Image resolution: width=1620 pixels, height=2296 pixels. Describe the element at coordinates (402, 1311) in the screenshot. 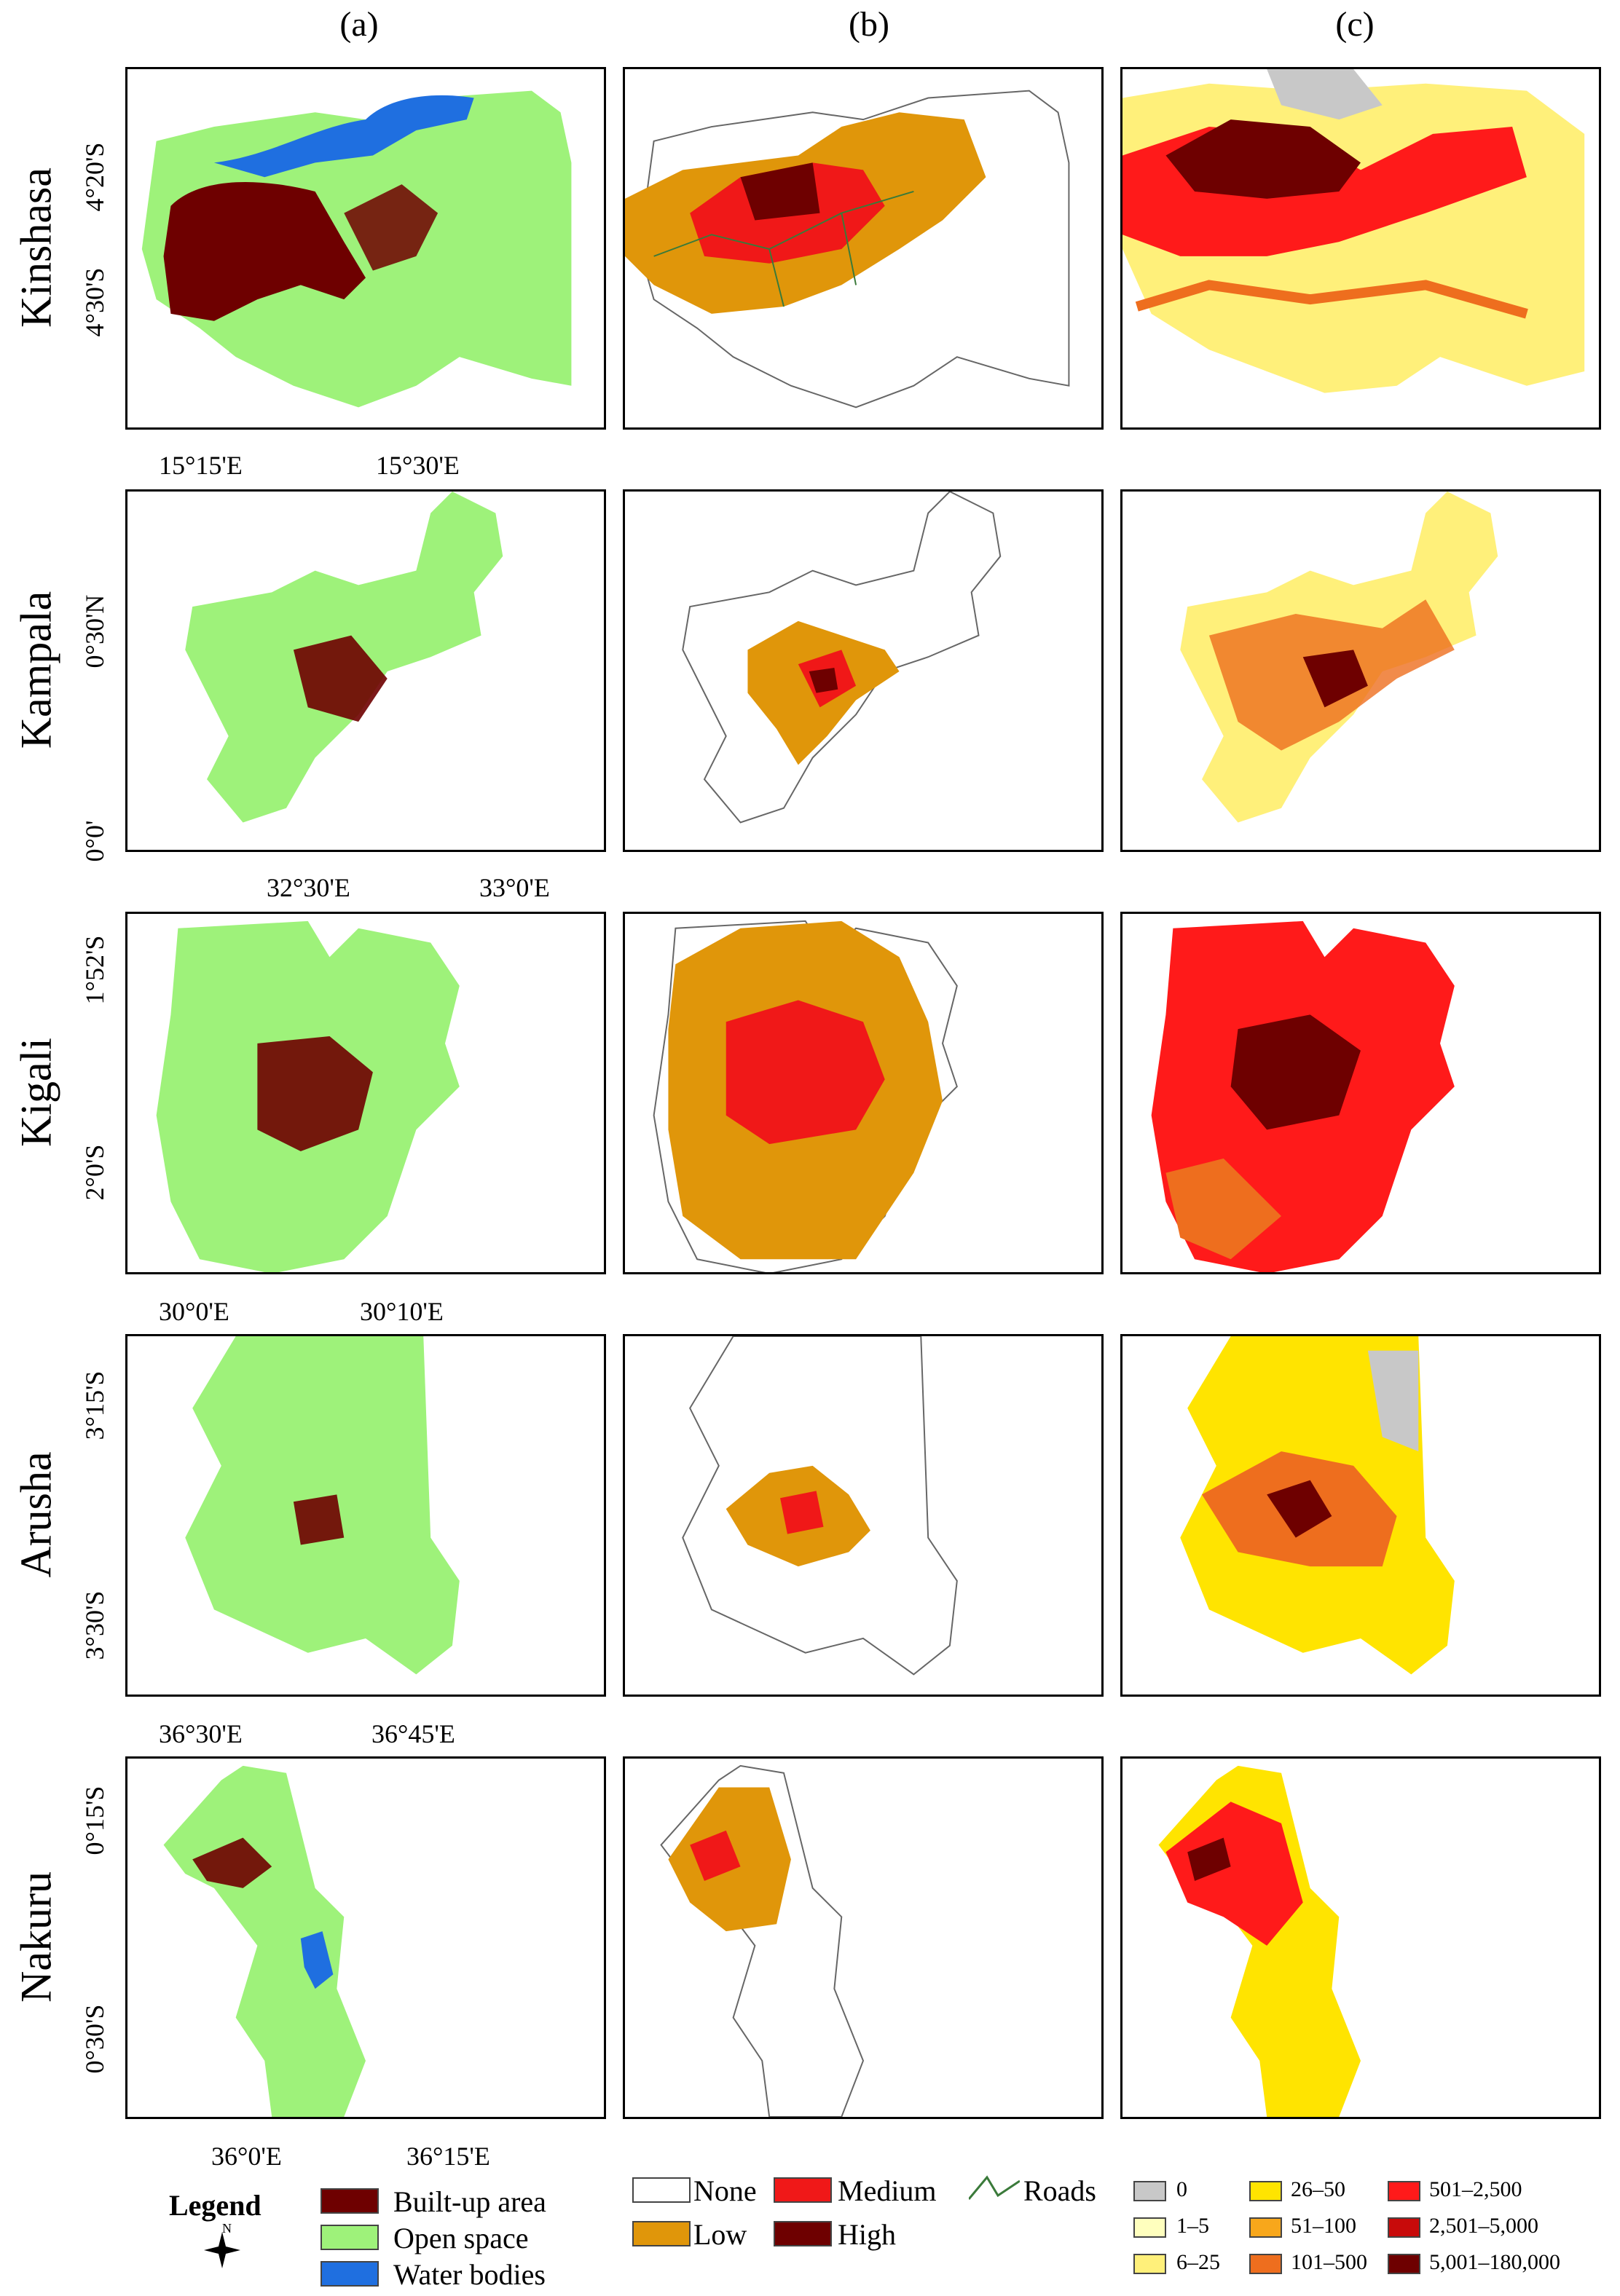

I see `lon-tick-kigali-2: 30°10'E` at that location.